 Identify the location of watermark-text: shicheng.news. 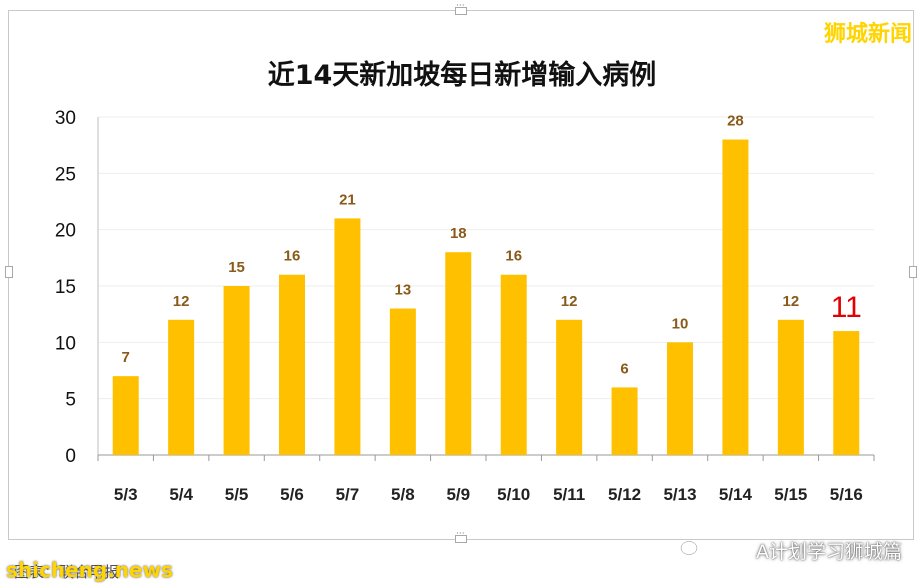
(89, 570).